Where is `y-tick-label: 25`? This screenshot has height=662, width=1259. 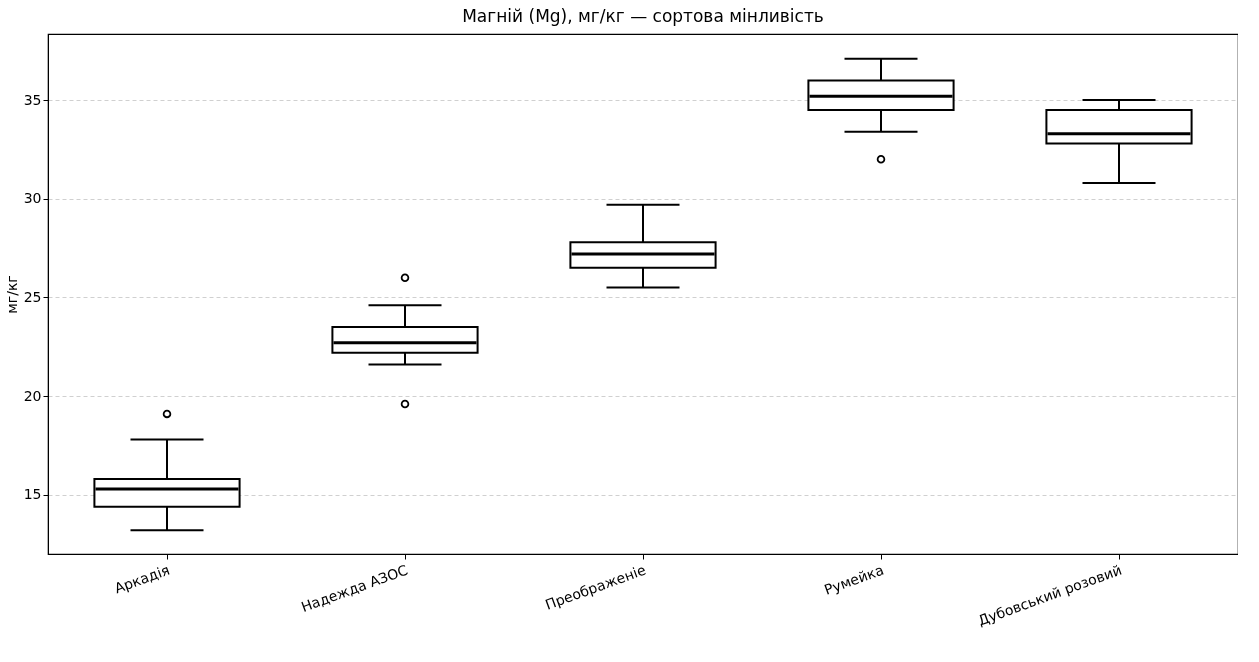
y-tick-label: 25 is located at coordinates (32, 296).